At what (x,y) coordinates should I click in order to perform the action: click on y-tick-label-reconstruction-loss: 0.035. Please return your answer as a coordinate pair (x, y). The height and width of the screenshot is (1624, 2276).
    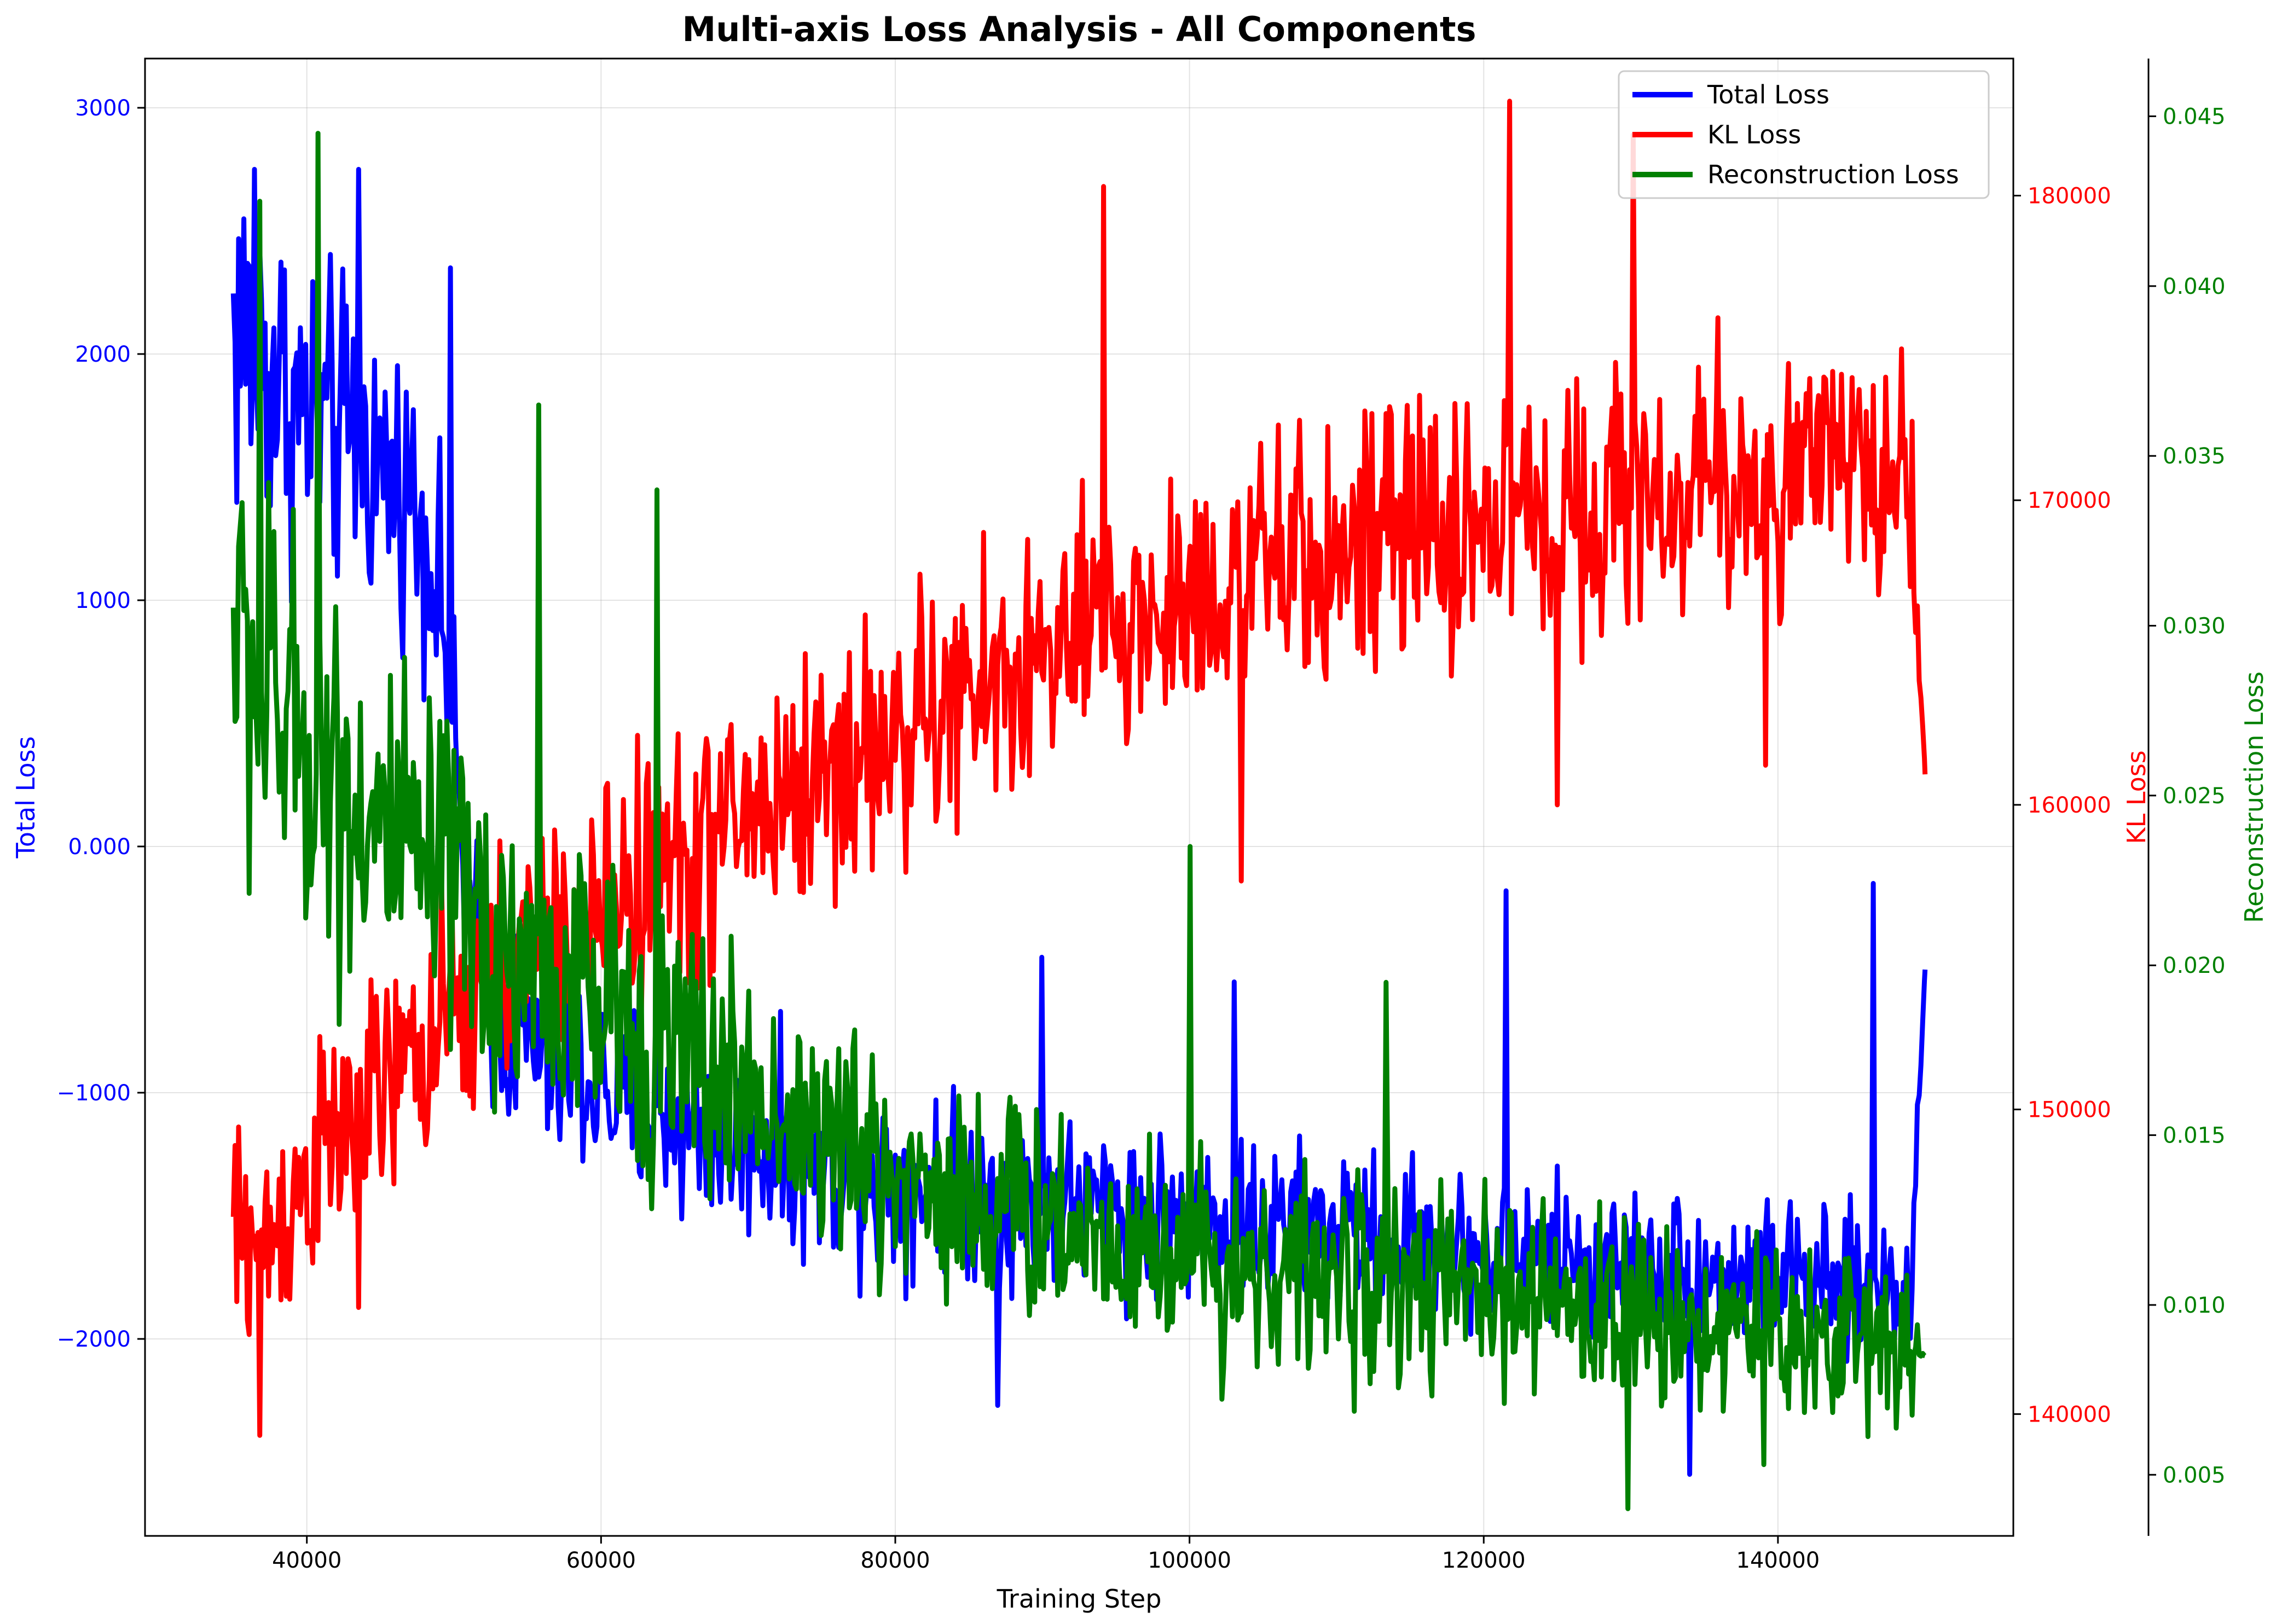
    Looking at the image, I should click on (2195, 456).